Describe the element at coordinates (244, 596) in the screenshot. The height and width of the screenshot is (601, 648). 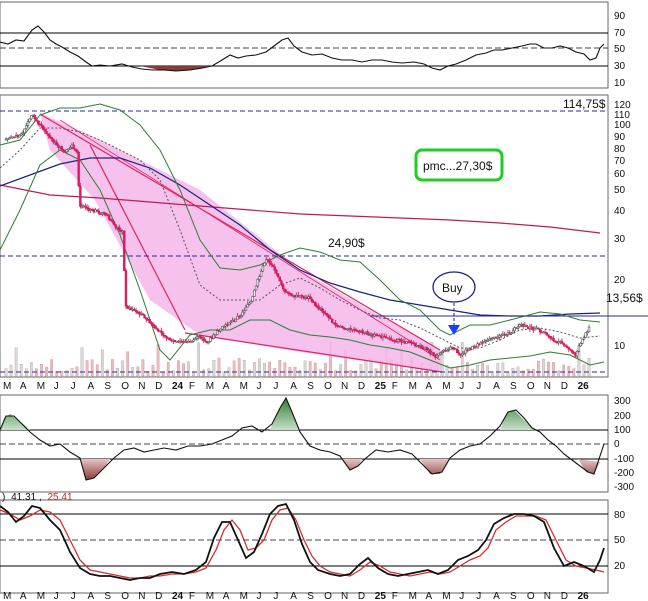
I see `month-label-bottom-14: M` at that location.